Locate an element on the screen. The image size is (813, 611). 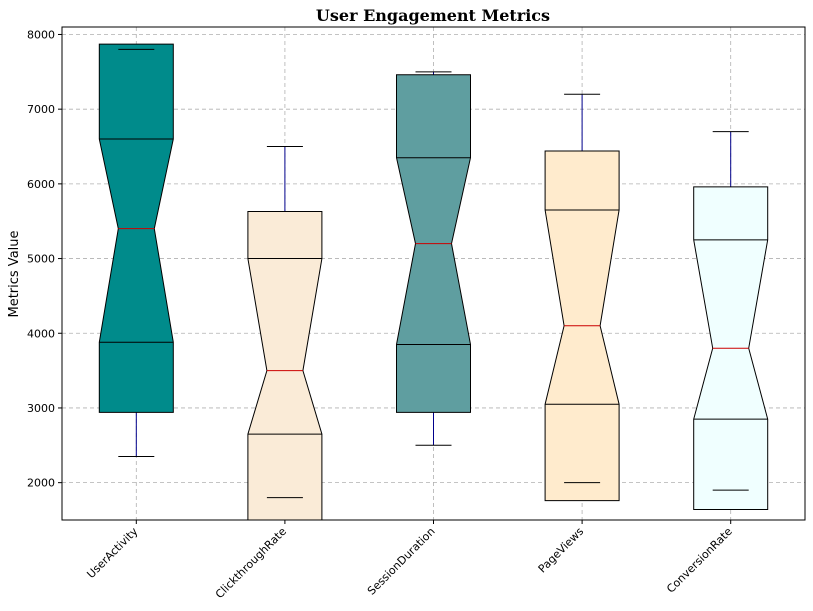
y-tick-label: 7000 is located at coordinates (41, 109).